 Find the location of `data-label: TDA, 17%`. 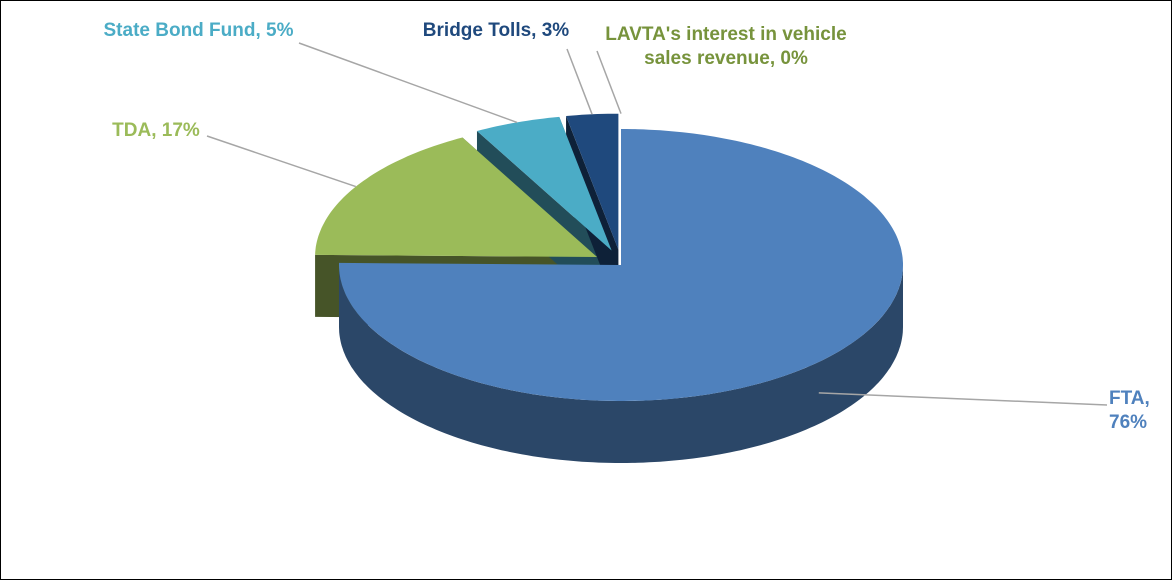

data-label: TDA, 17% is located at coordinates (156, 130).